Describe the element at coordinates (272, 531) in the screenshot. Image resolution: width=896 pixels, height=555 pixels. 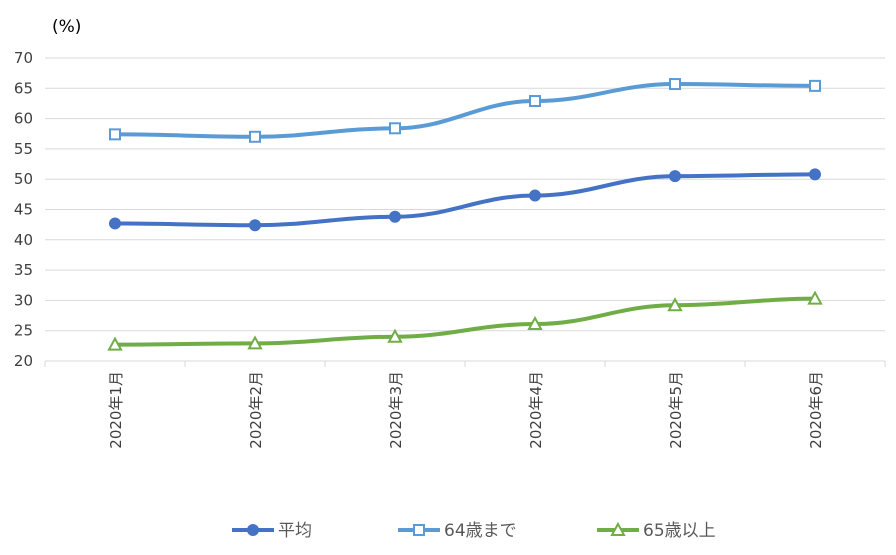
I see `legend-item: 平均` at that location.